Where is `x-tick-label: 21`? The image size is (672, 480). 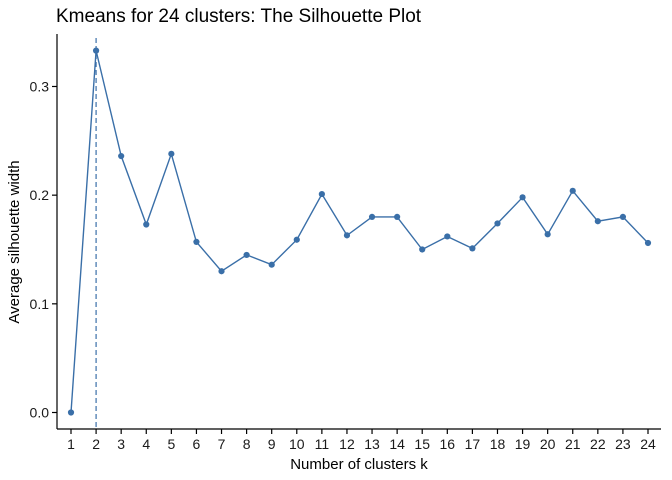 x-tick-label: 21 is located at coordinates (573, 444).